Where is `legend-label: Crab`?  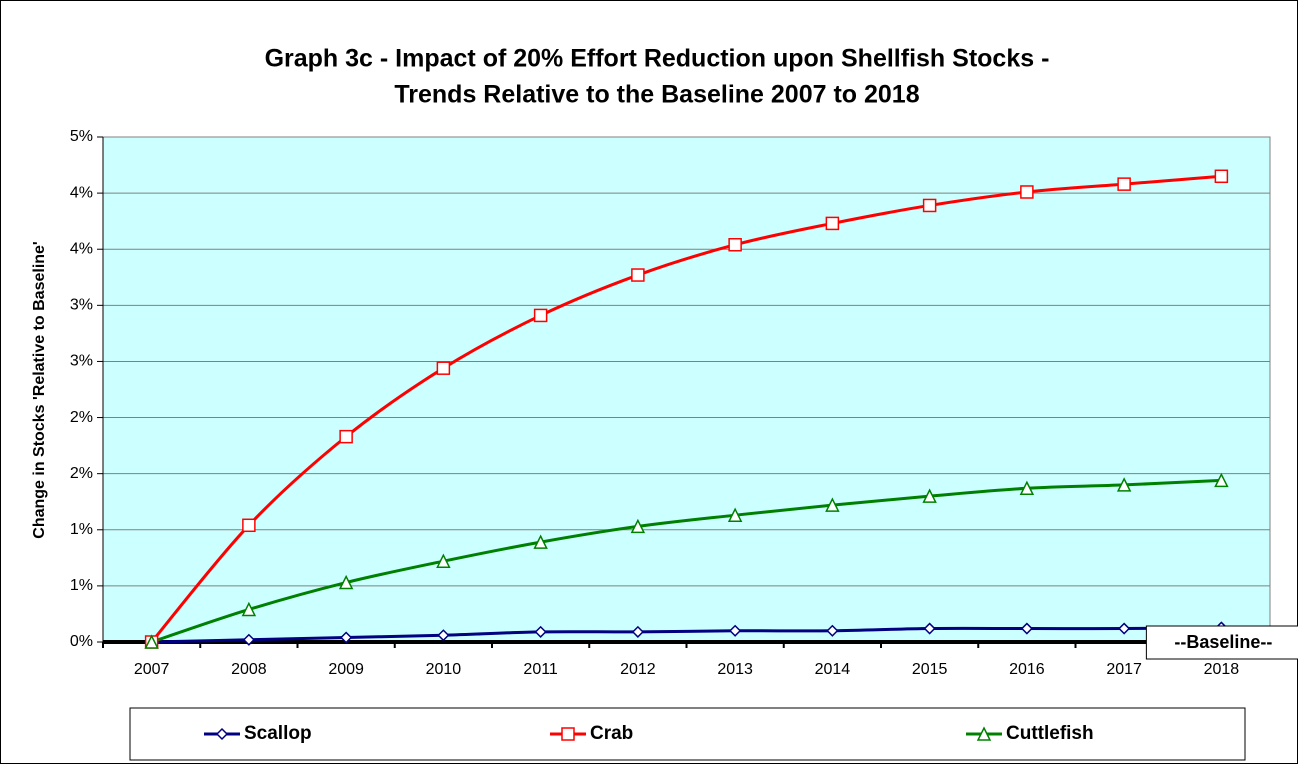
legend-label: Crab is located at coordinates (611, 733).